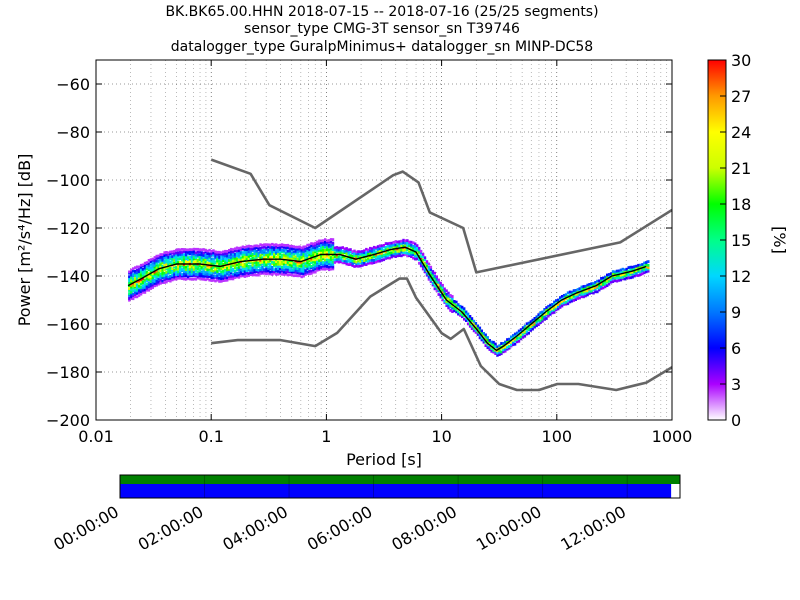 The height and width of the screenshot is (600, 800). What do you see at coordinates (68, 372) in the screenshot?
I see `y-tick-label: −180` at bounding box center [68, 372].